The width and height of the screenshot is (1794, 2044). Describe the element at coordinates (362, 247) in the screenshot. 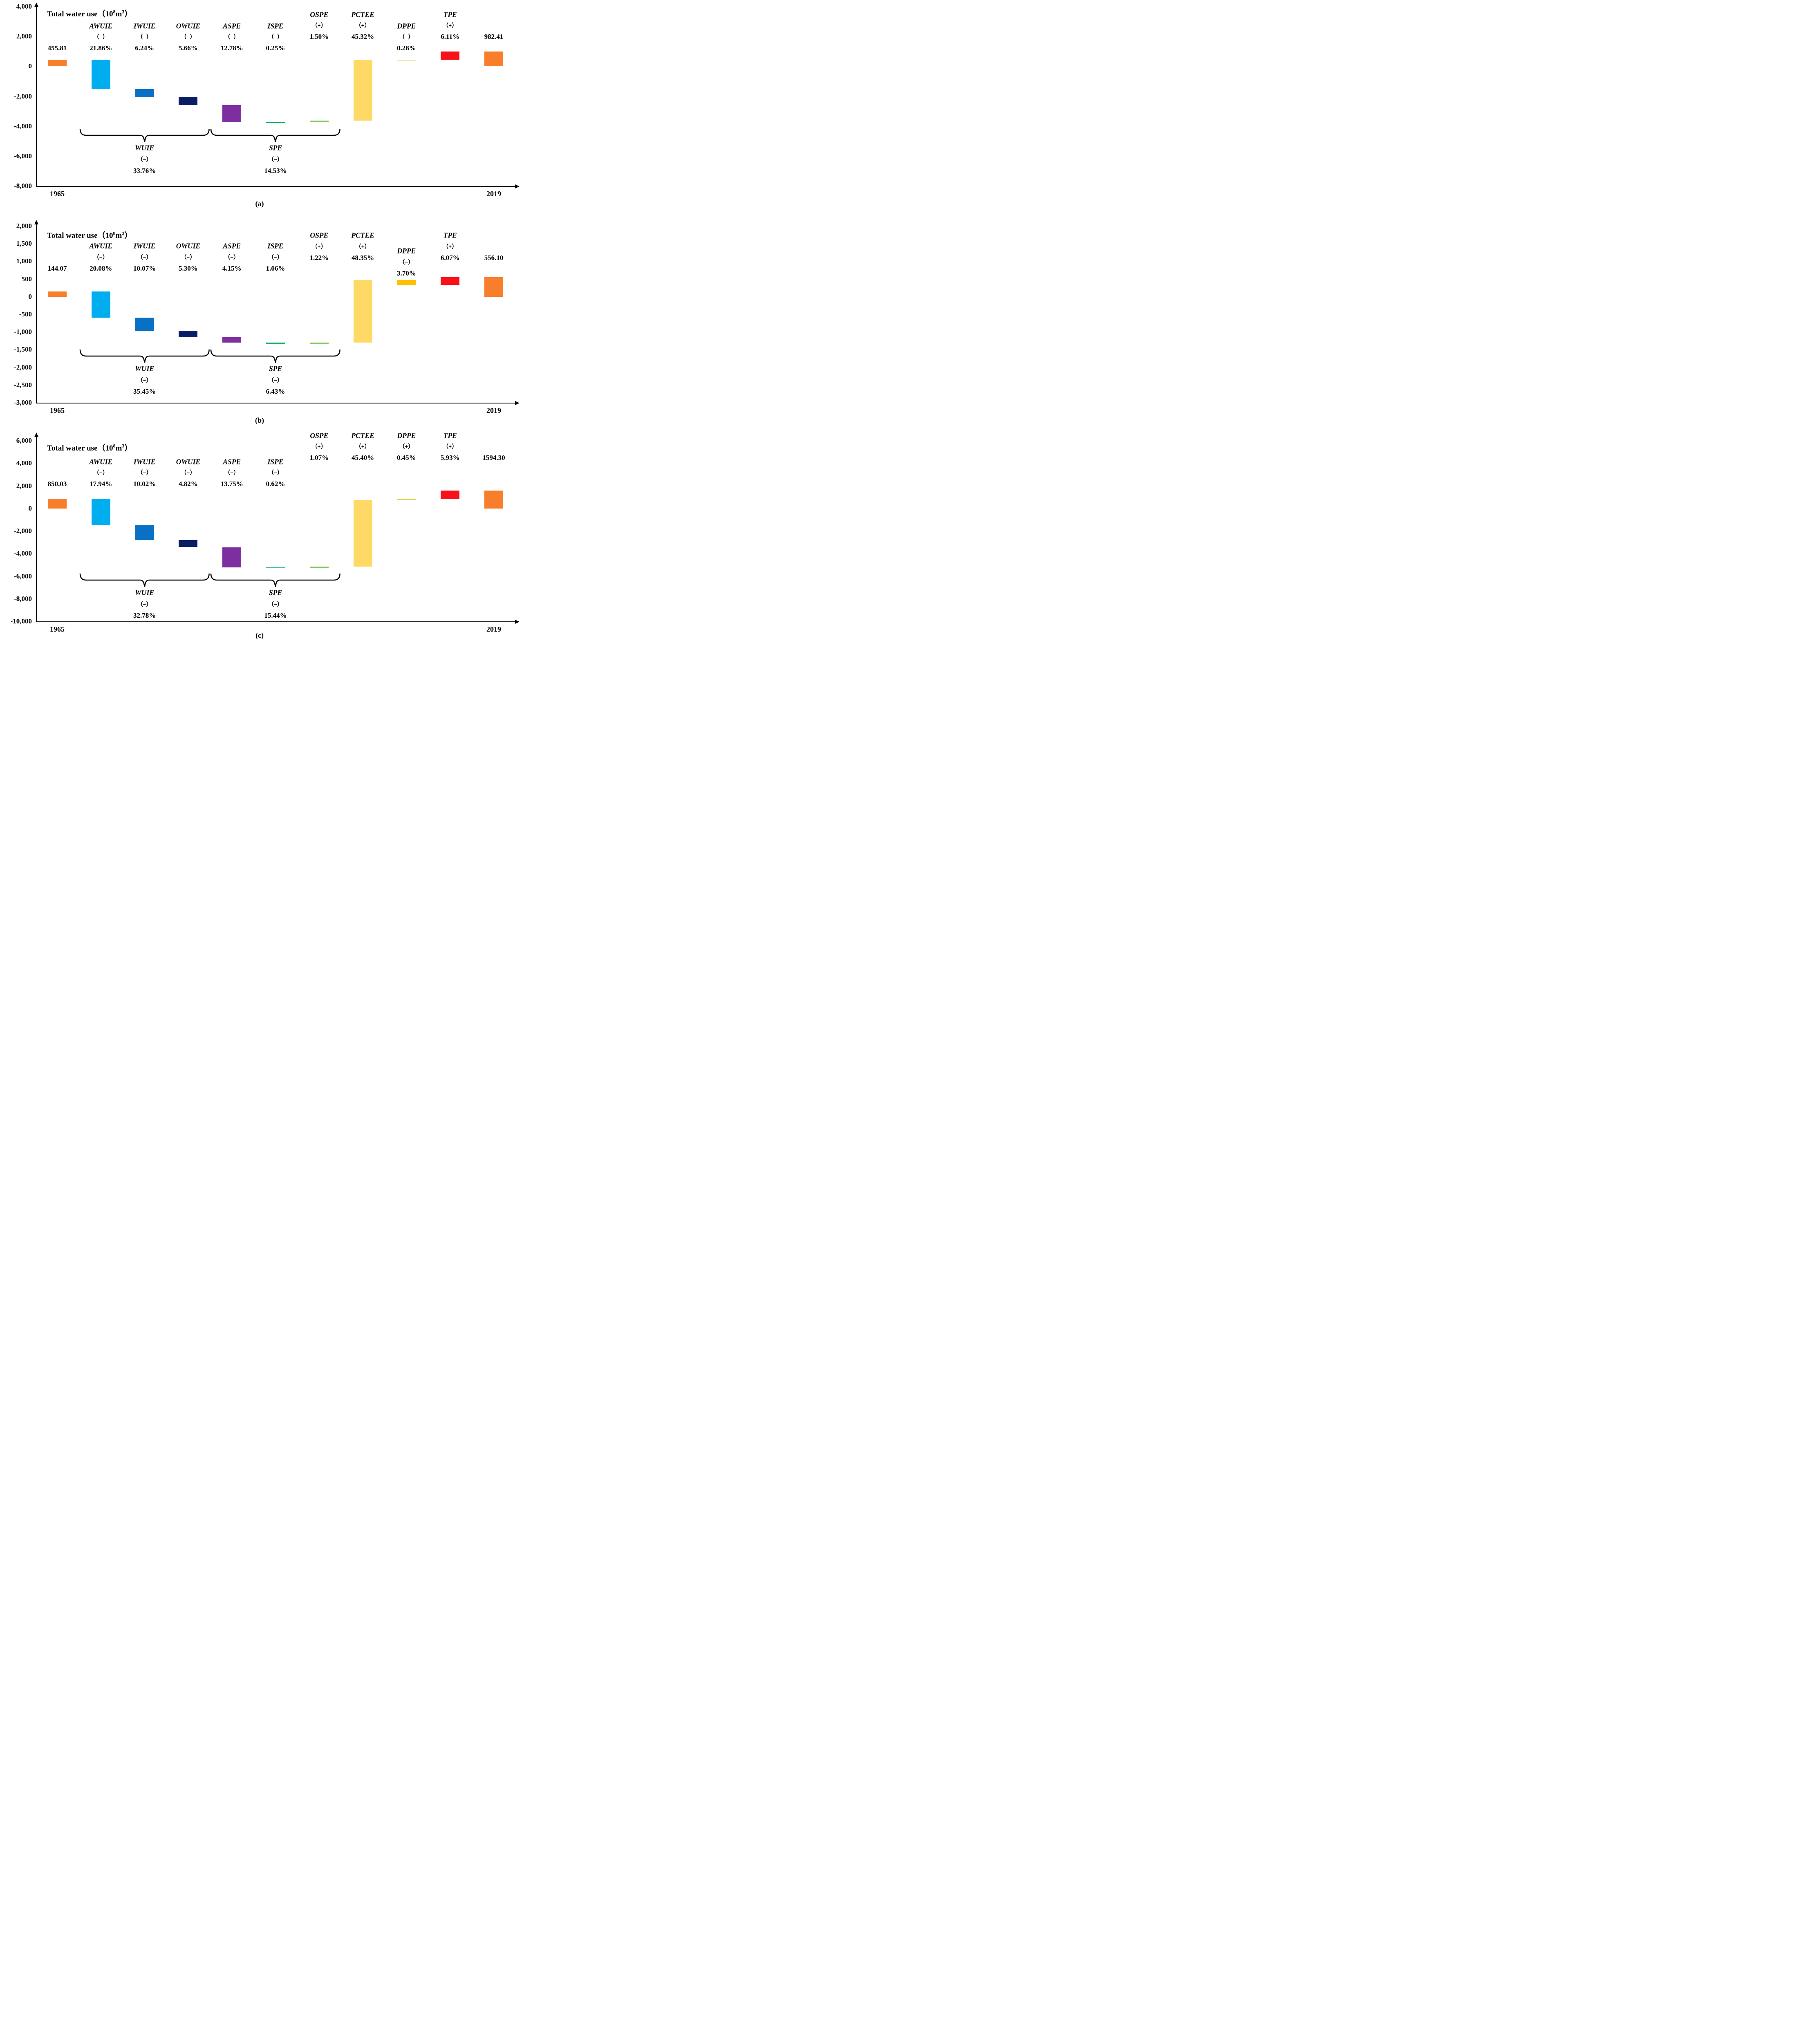

I see `pctee-sign-label: （+）` at that location.